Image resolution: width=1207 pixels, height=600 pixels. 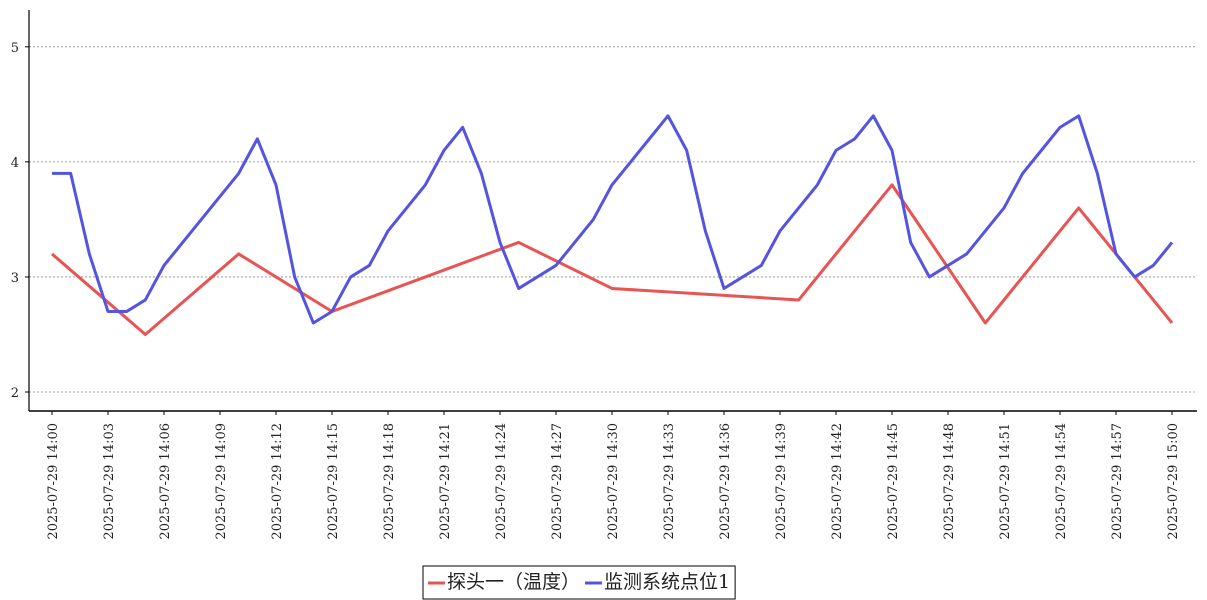 What do you see at coordinates (277, 481) in the screenshot?
I see `x-tick-label: 2025-07-29 14:12` at bounding box center [277, 481].